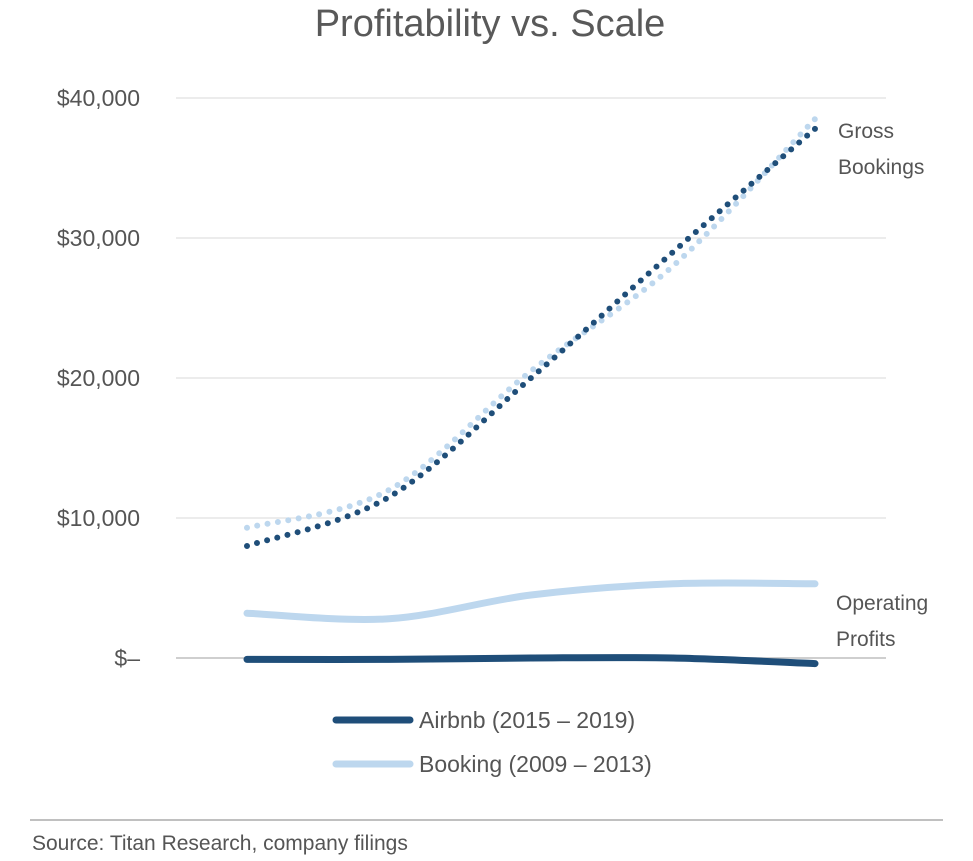 This screenshot has height=861, width=973. I want to click on annotation-operating-profits-line1: Operating, so click(882, 603).